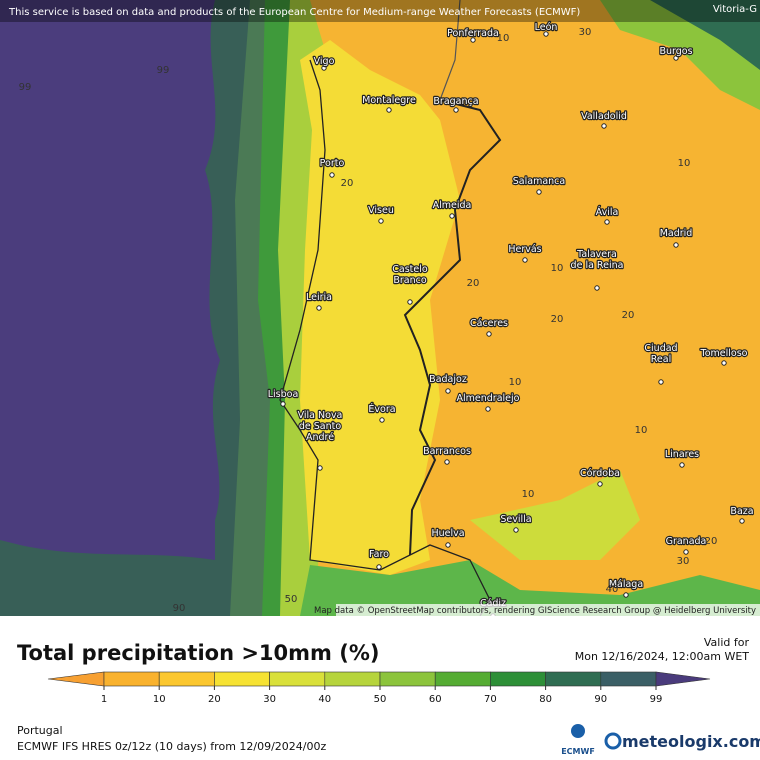 The width and height of the screenshot is (760, 760). What do you see at coordinates (656, 699) in the screenshot?
I see `colorbar-tick-label: 99` at bounding box center [656, 699].